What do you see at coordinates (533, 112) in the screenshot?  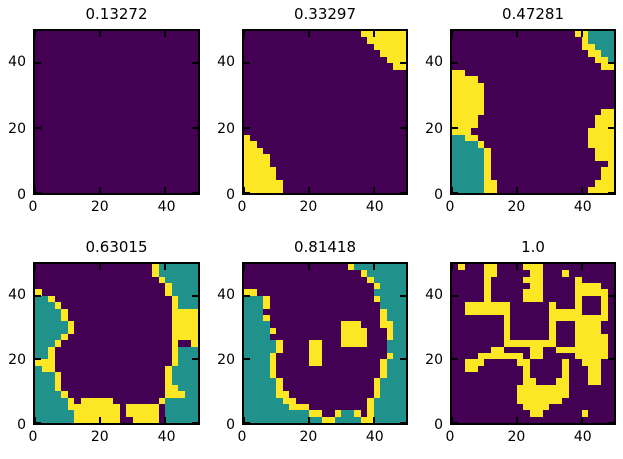 I see `subplot-3-heatmap-grid` at bounding box center [533, 112].